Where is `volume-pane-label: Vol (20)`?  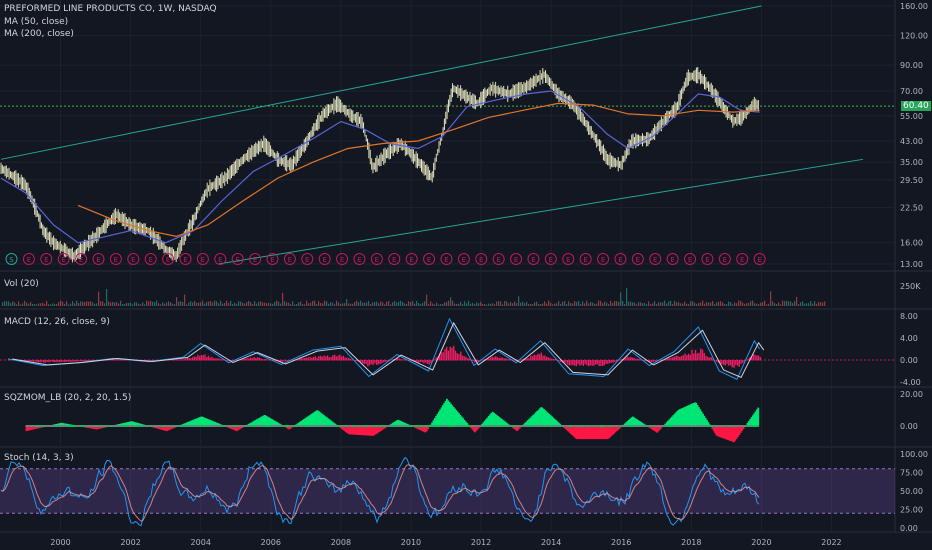 volume-pane-label: Vol (20) is located at coordinates (21, 284).